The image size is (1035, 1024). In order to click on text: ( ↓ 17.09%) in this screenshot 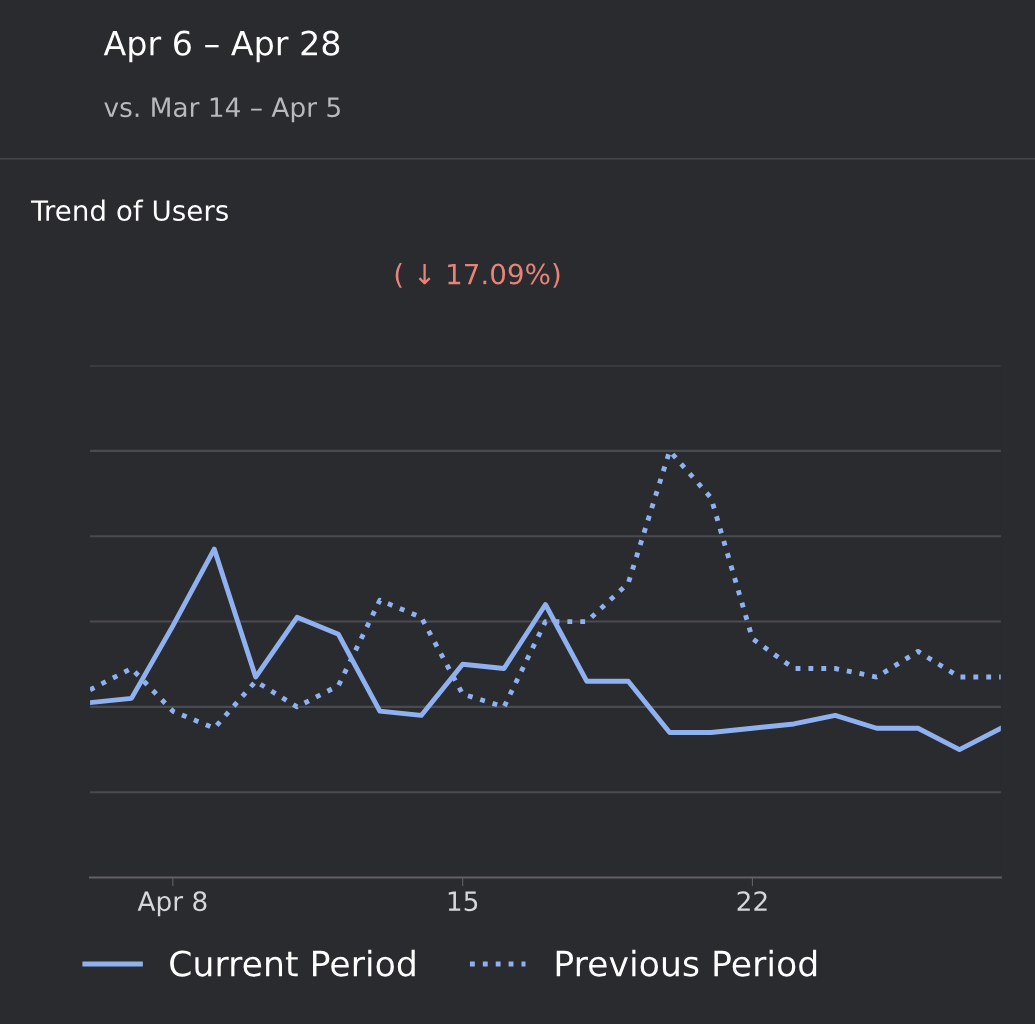, I will do `click(477, 275)`.